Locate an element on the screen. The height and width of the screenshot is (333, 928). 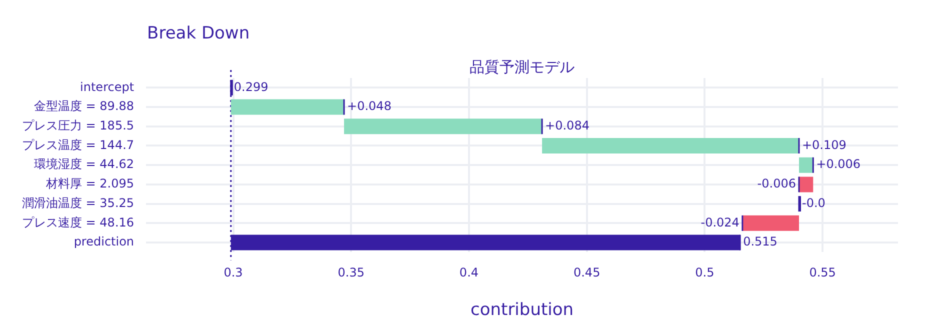
y-tick-label: 潤滑油温度 = 35.25 is located at coordinates (78, 203).